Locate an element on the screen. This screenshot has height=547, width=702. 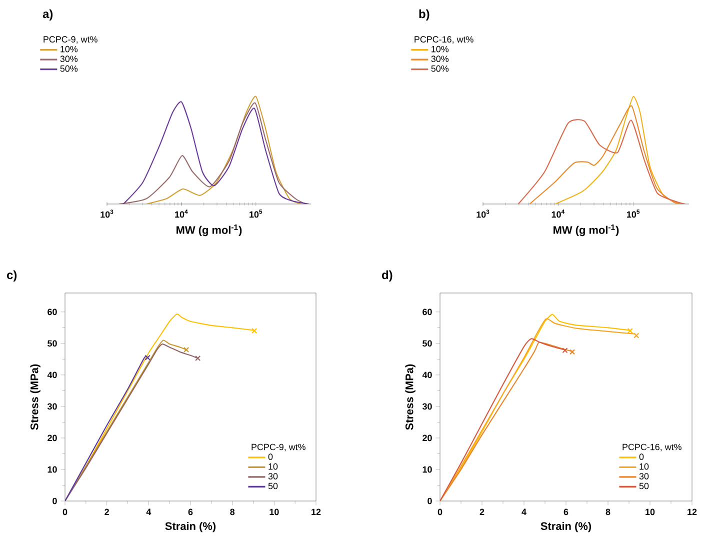
chart-title: d) is located at coordinates (387, 276).